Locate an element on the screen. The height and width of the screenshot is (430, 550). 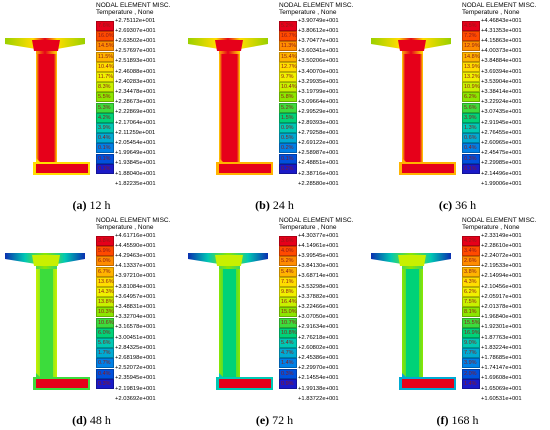
legend-value: +2.05454e+001 is located at coordinates (135, 142).